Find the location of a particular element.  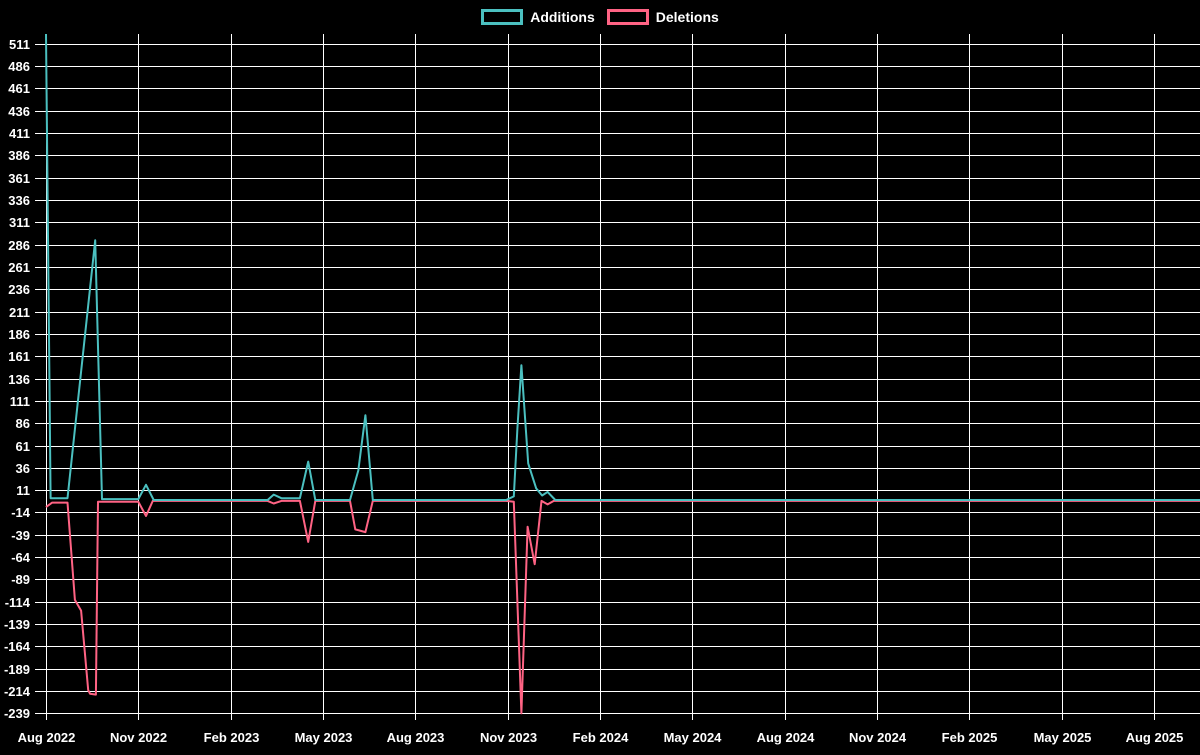

x-tick-label: Aug 2024 is located at coordinates (786, 737).